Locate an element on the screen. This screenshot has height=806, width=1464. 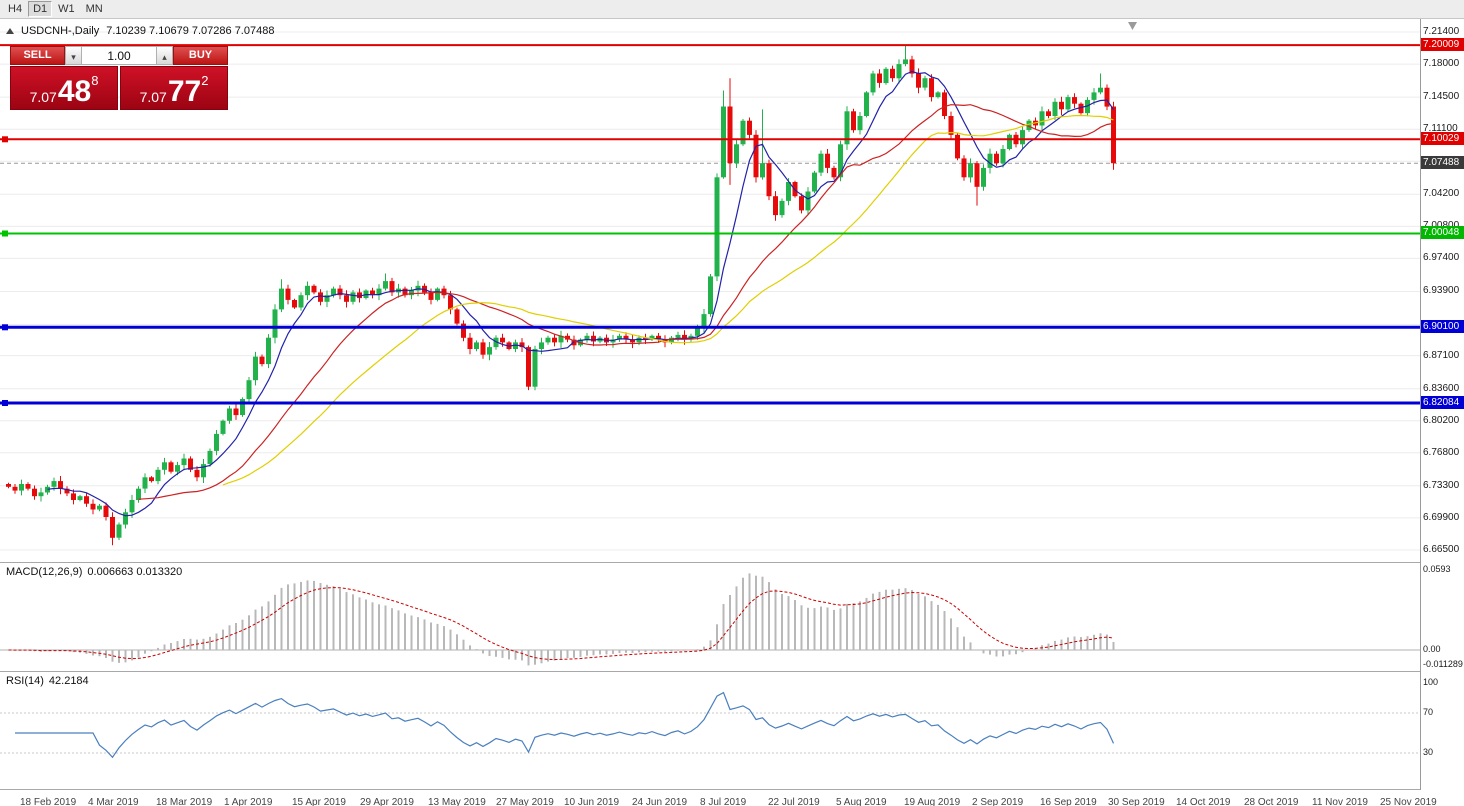
macd-name: MACD(12,26,9) is located at coordinates (44, 572).